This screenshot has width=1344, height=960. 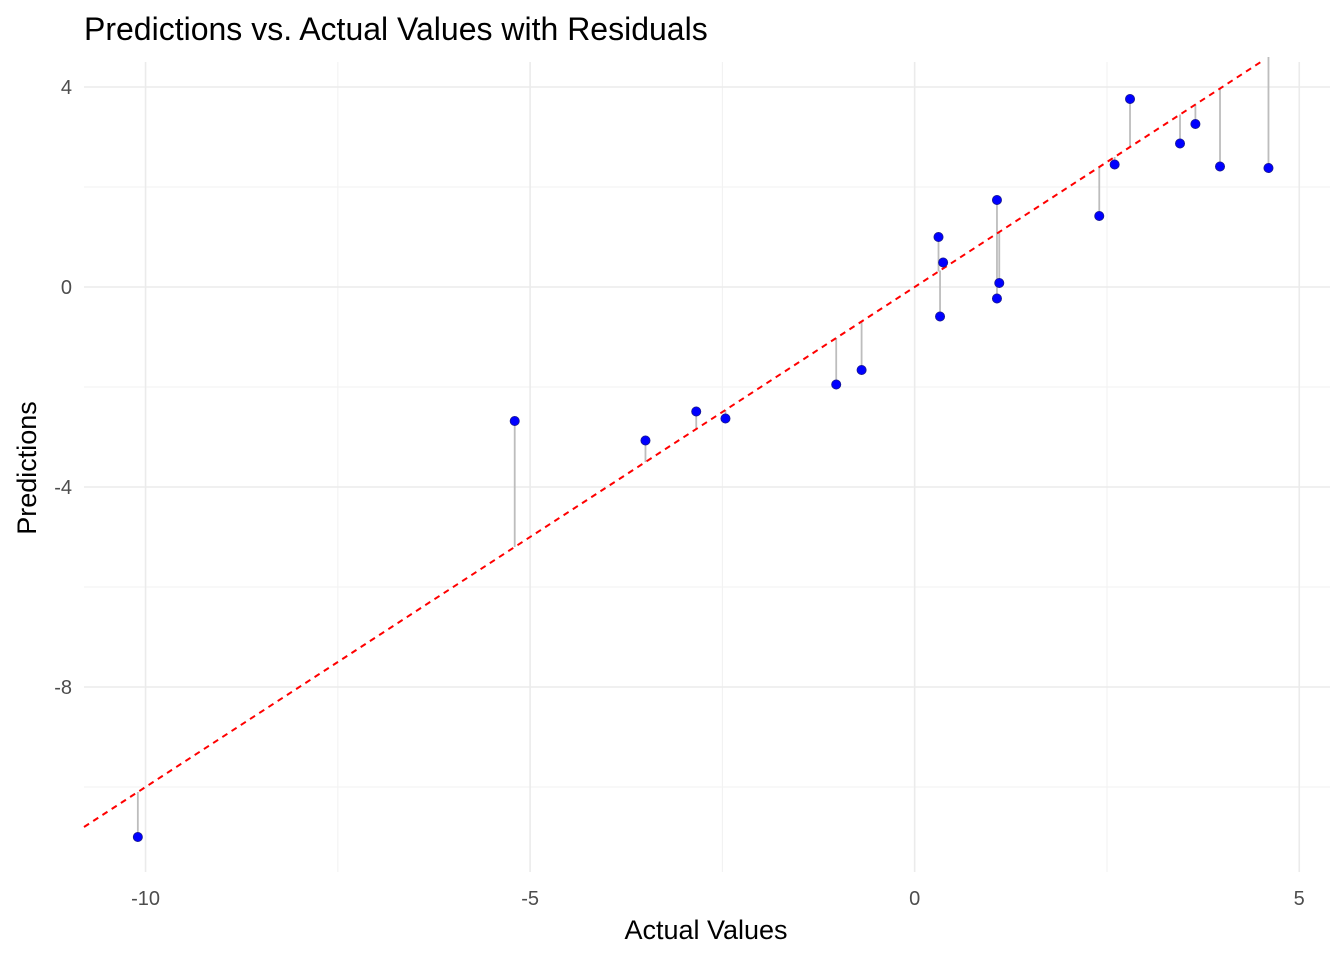 What do you see at coordinates (914, 899) in the screenshot?
I see `x-tick-label: 0` at bounding box center [914, 899].